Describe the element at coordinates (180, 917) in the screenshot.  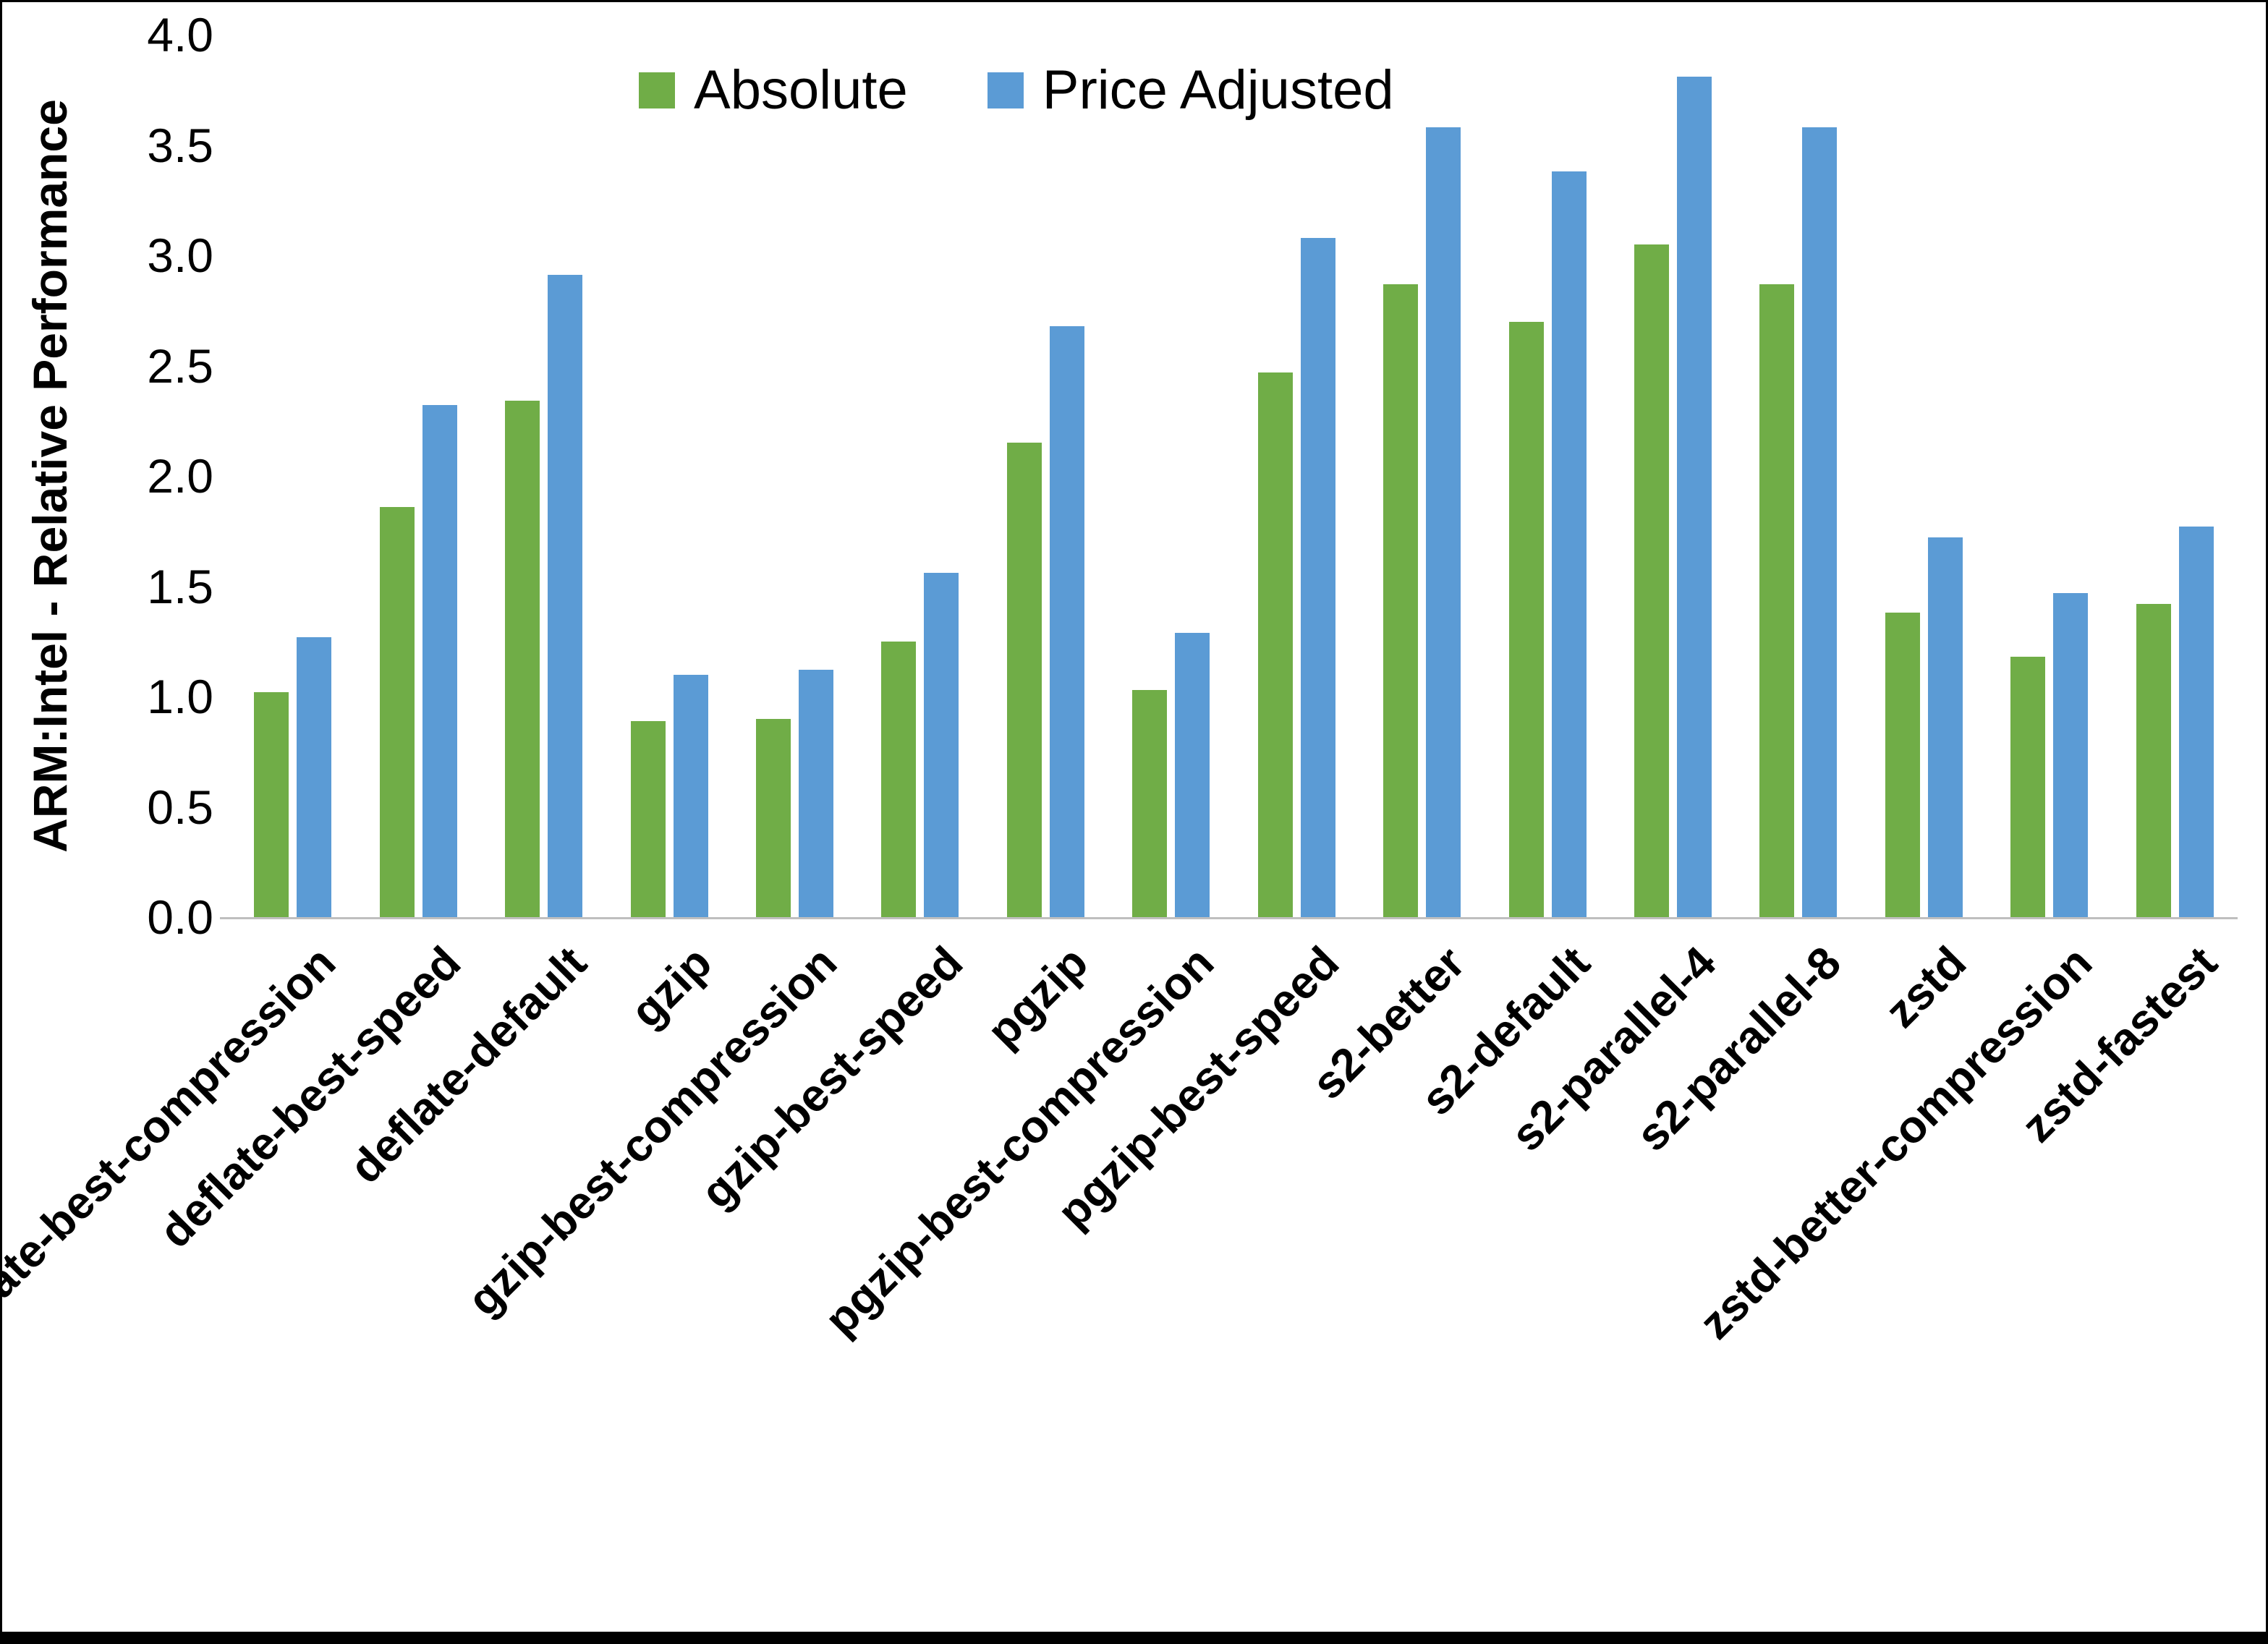
I see `y-tick-label: 0.0` at that location.